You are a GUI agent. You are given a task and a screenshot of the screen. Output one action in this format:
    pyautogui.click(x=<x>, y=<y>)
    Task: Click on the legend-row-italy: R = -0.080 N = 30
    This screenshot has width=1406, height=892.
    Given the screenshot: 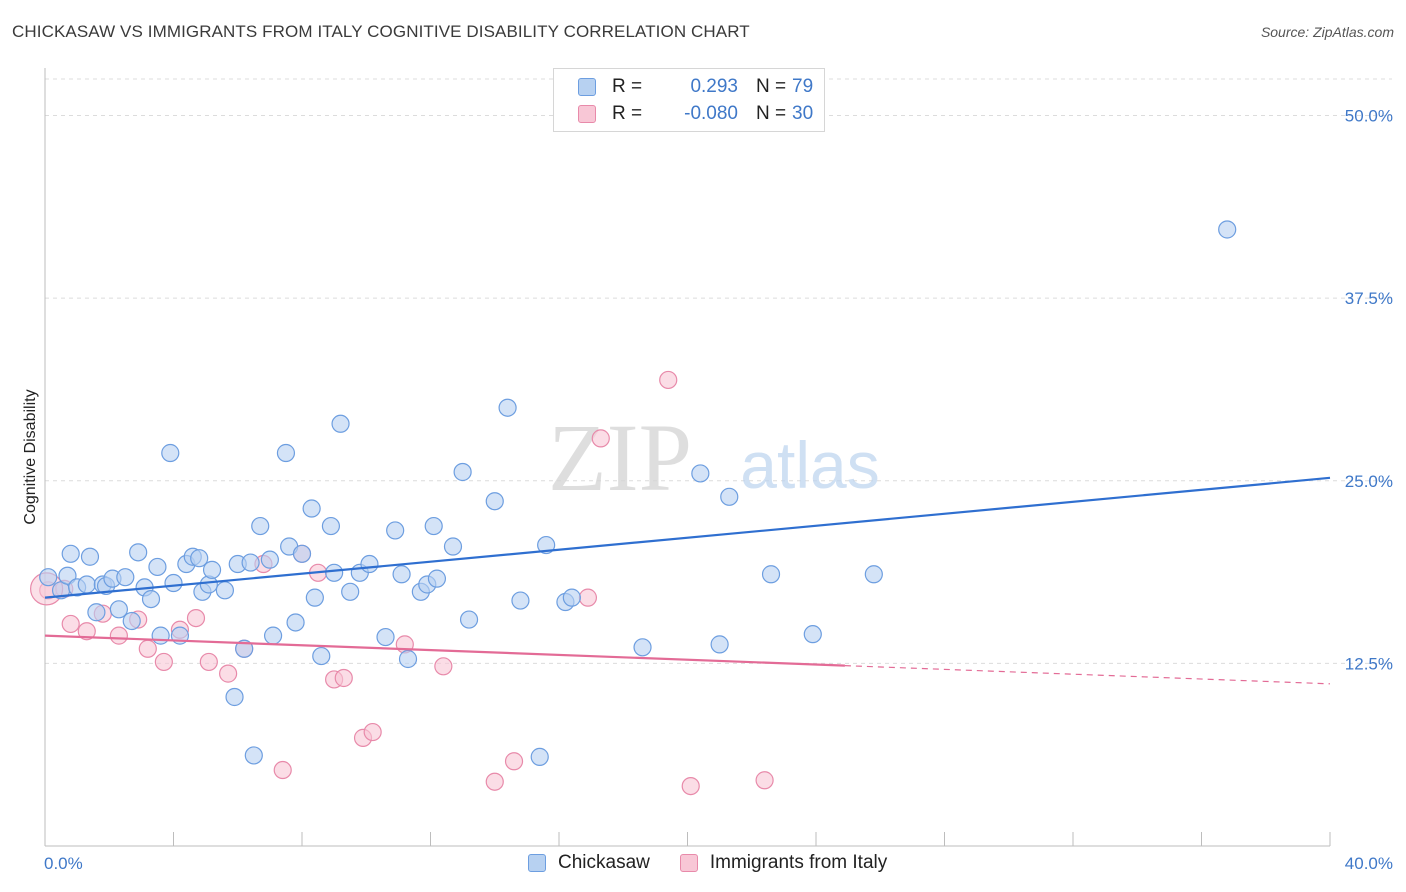 What is the action you would take?
    pyautogui.click(x=695, y=114)
    